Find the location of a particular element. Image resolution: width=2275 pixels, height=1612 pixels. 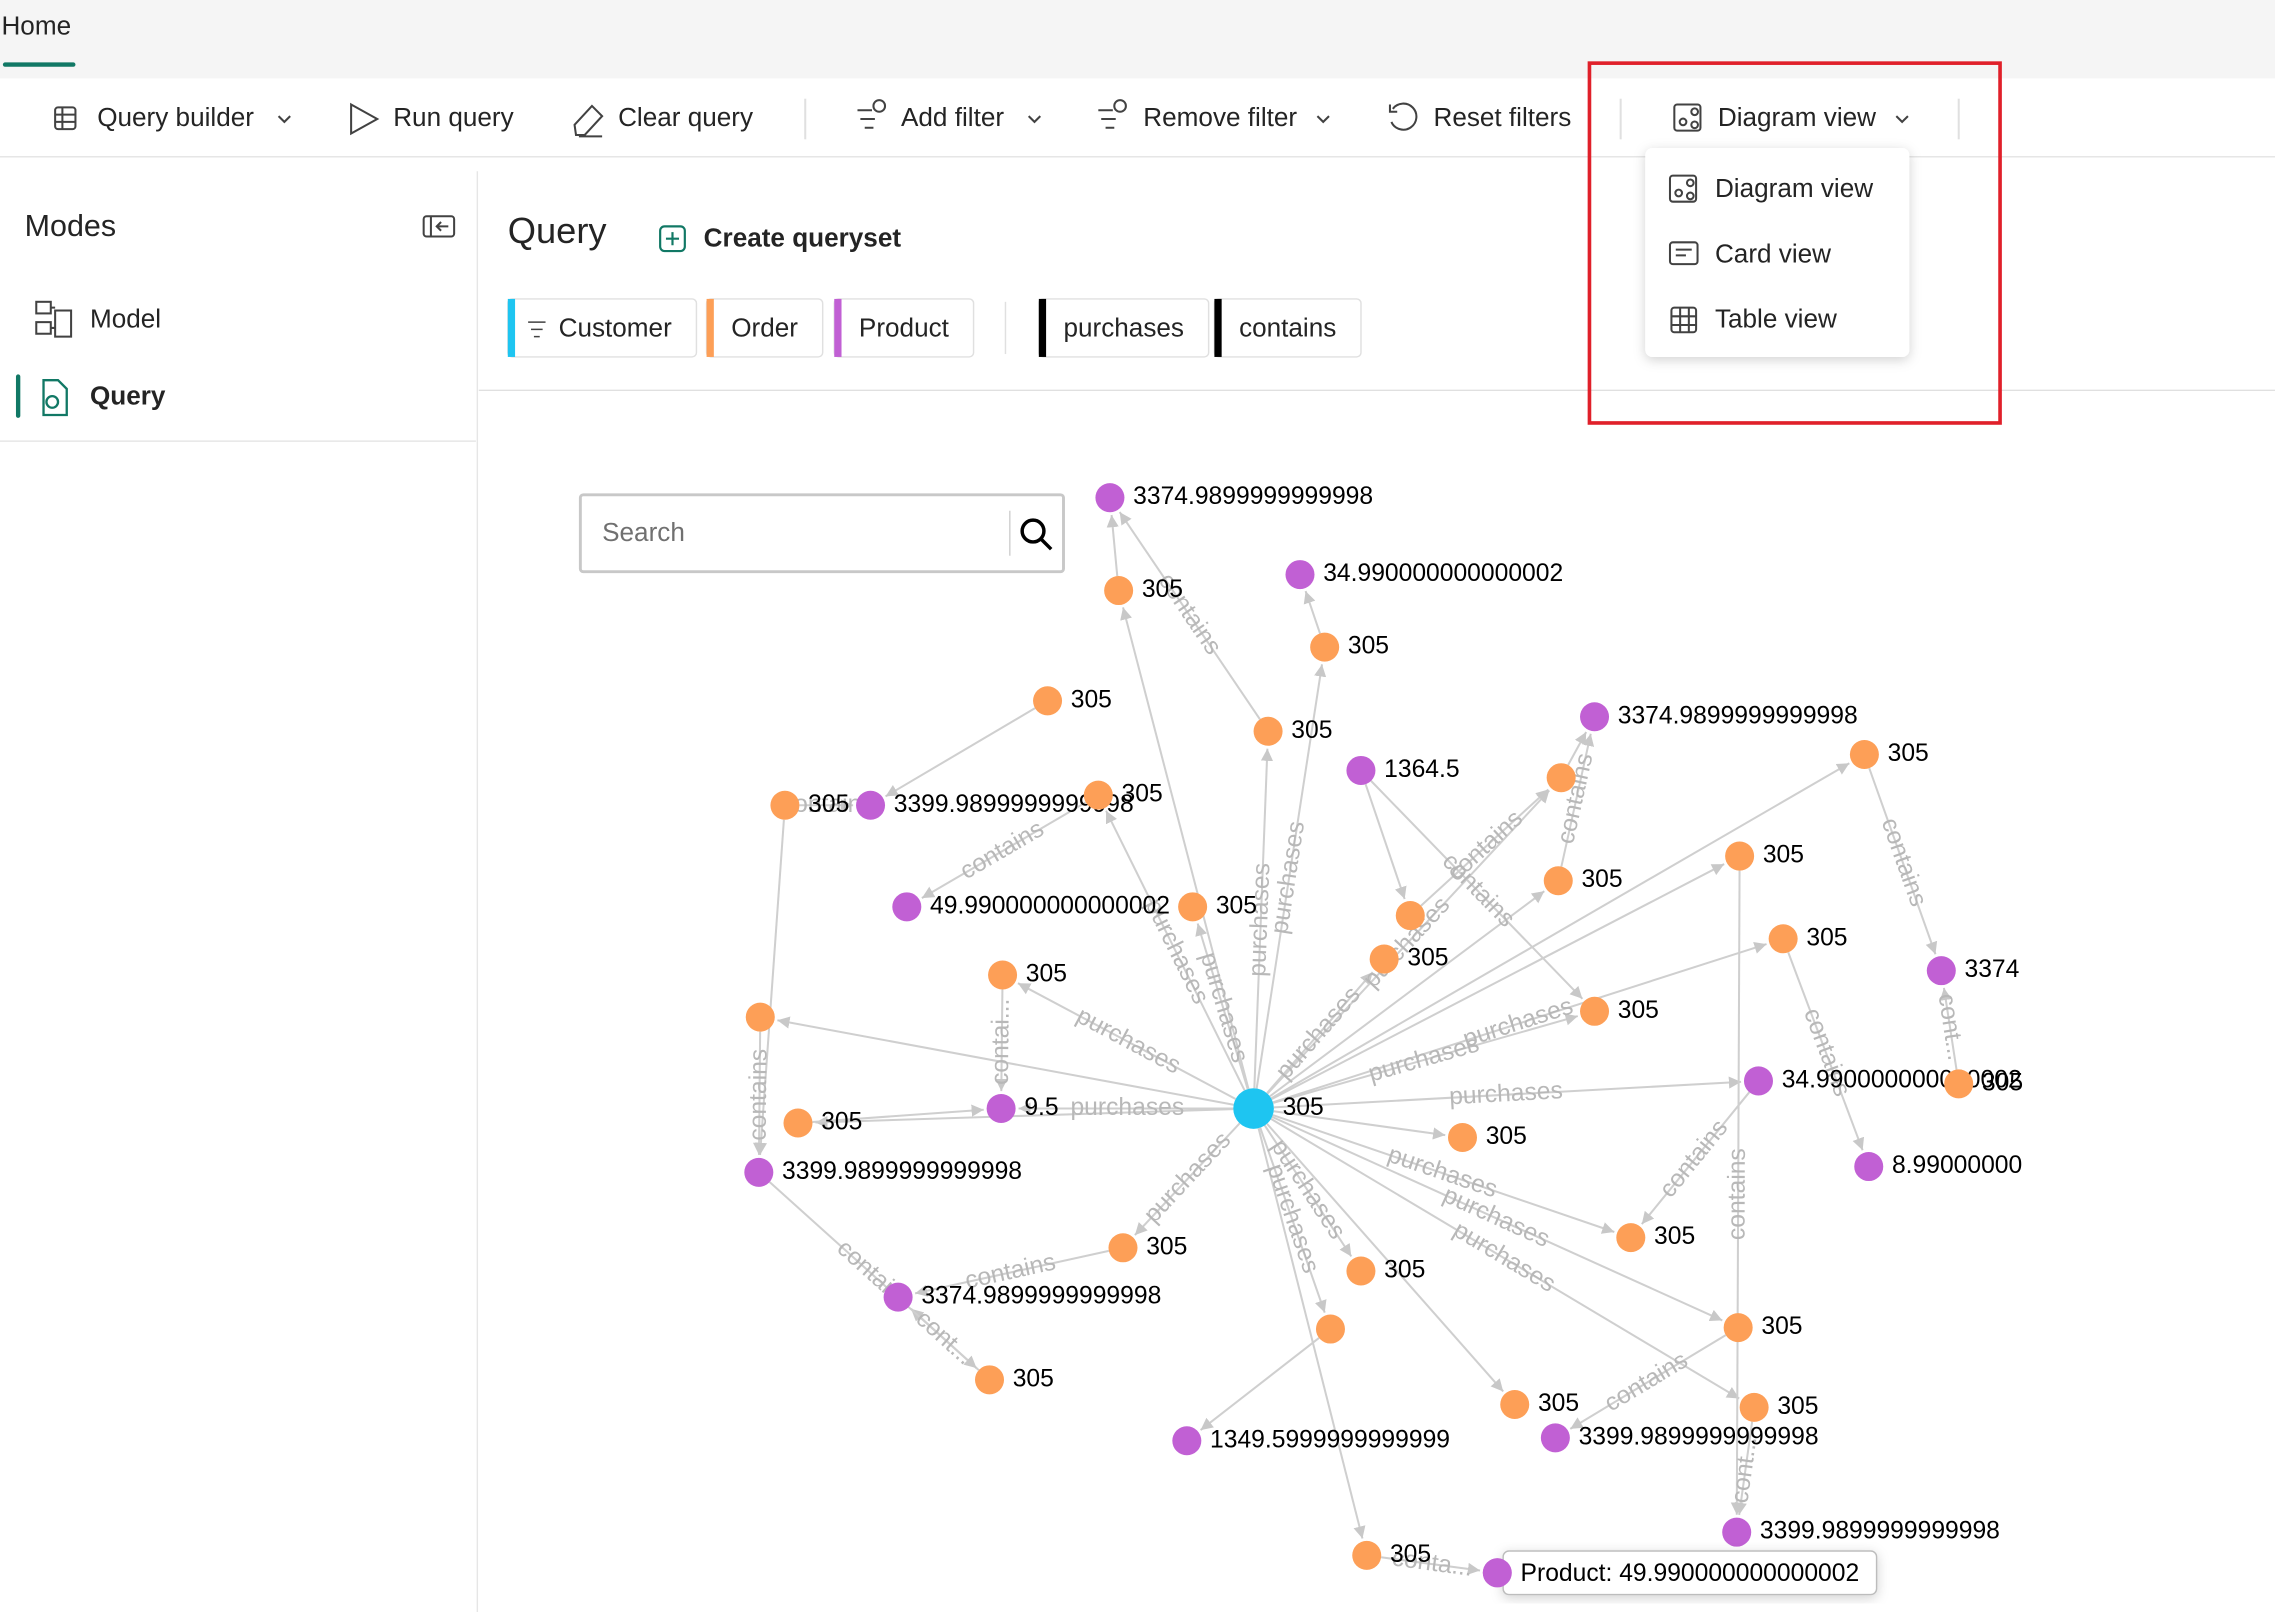

highlight-box is located at coordinates (1794, 243).